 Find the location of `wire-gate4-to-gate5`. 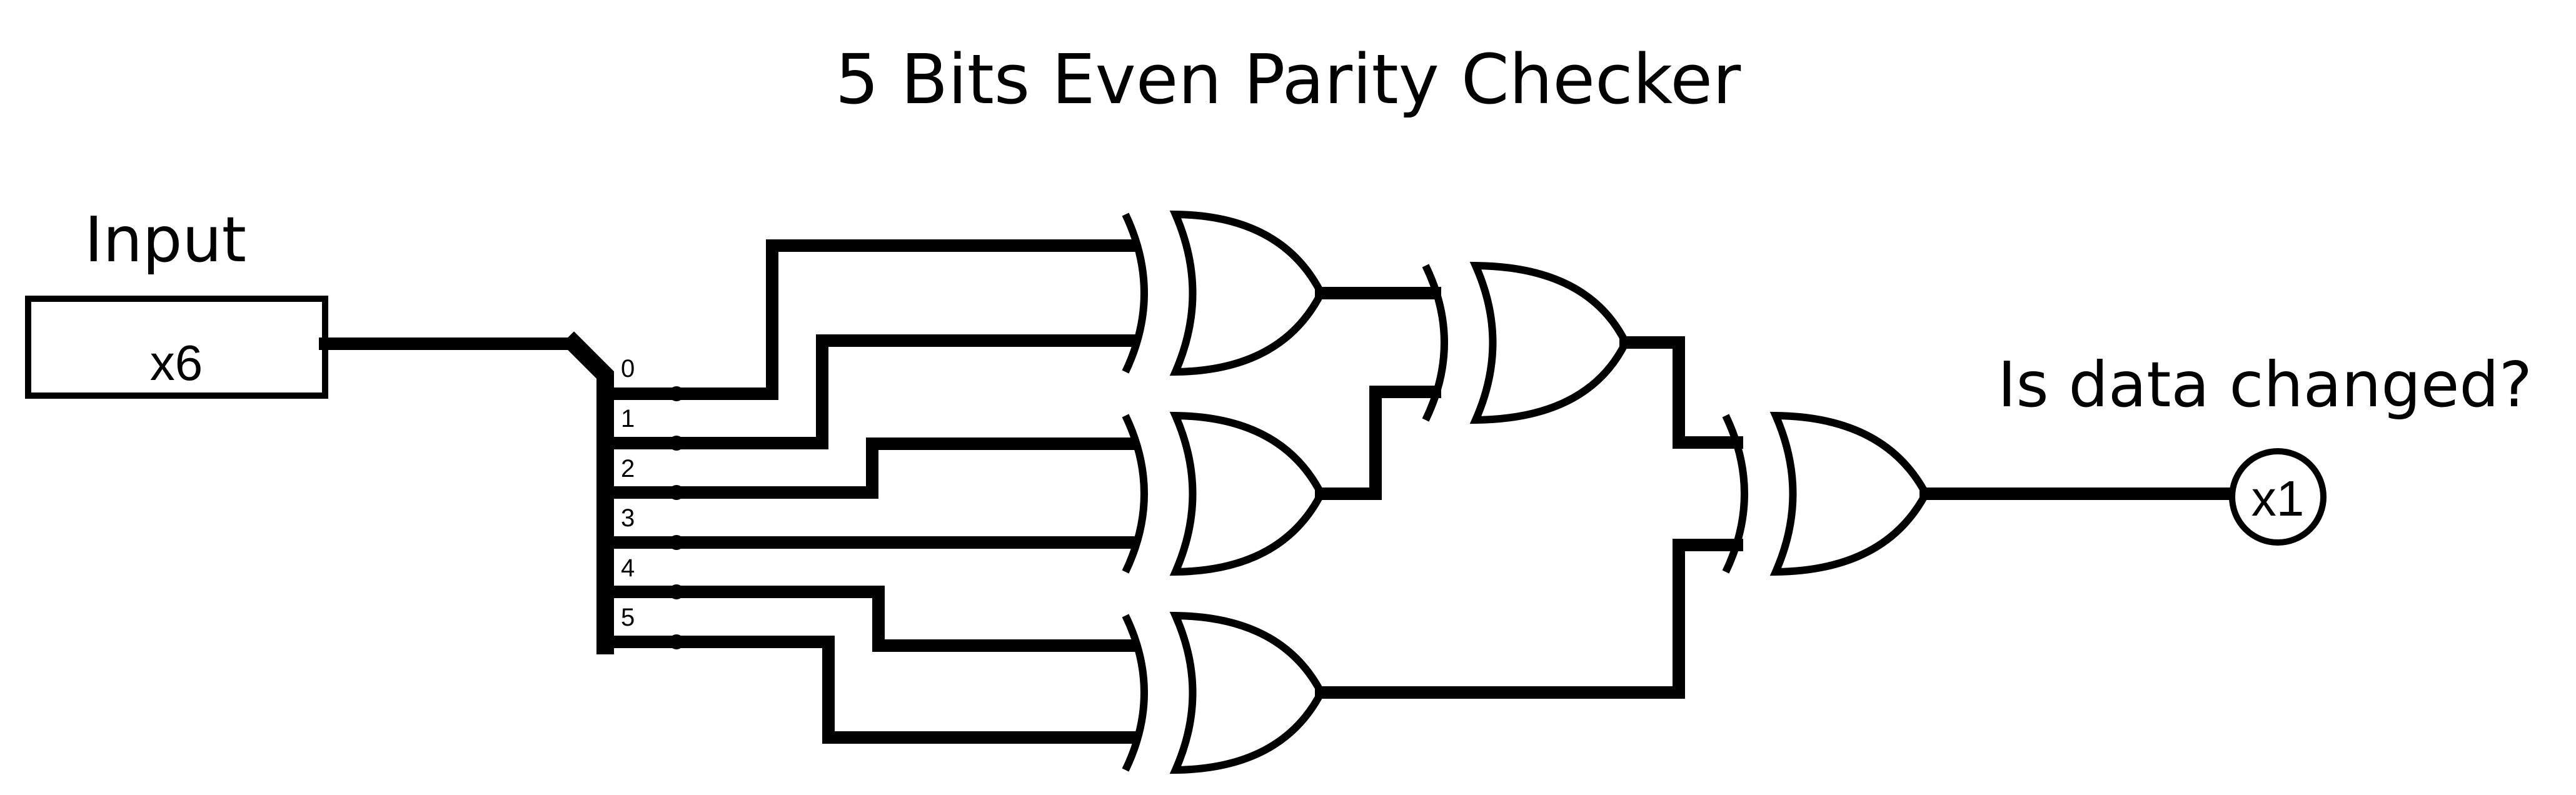

wire-gate4-to-gate5 is located at coordinates (1681, 392).